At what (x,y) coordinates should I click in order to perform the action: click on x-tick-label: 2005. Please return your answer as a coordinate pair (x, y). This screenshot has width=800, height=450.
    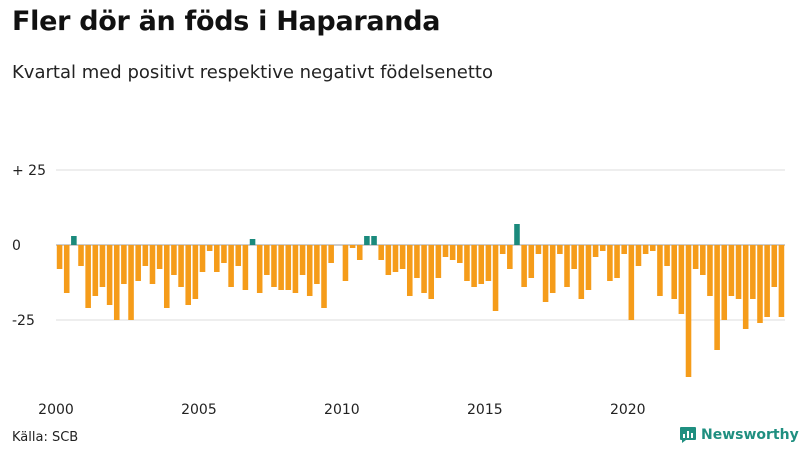
    Looking at the image, I should click on (199, 410).